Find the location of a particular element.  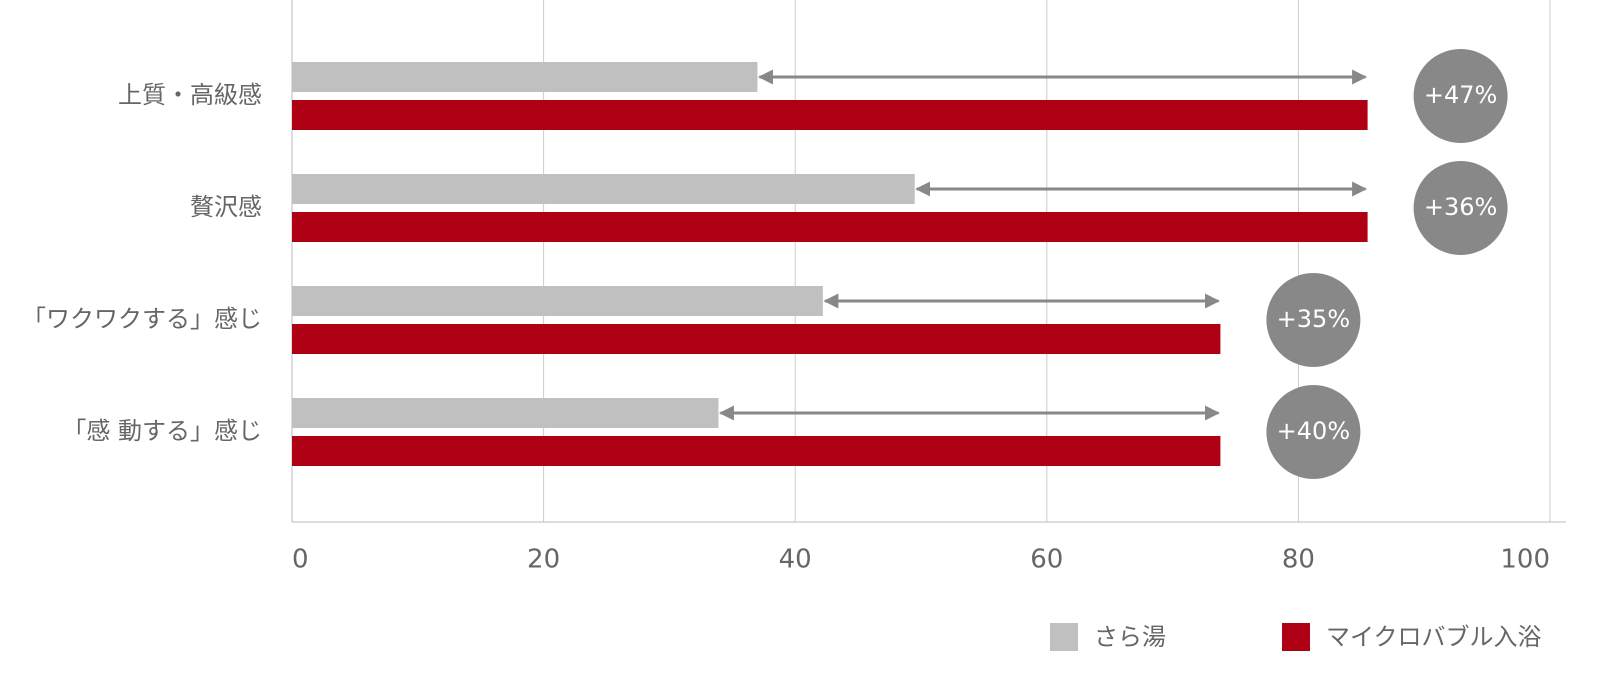

legend-label: さら湯 is located at coordinates (1130, 637).